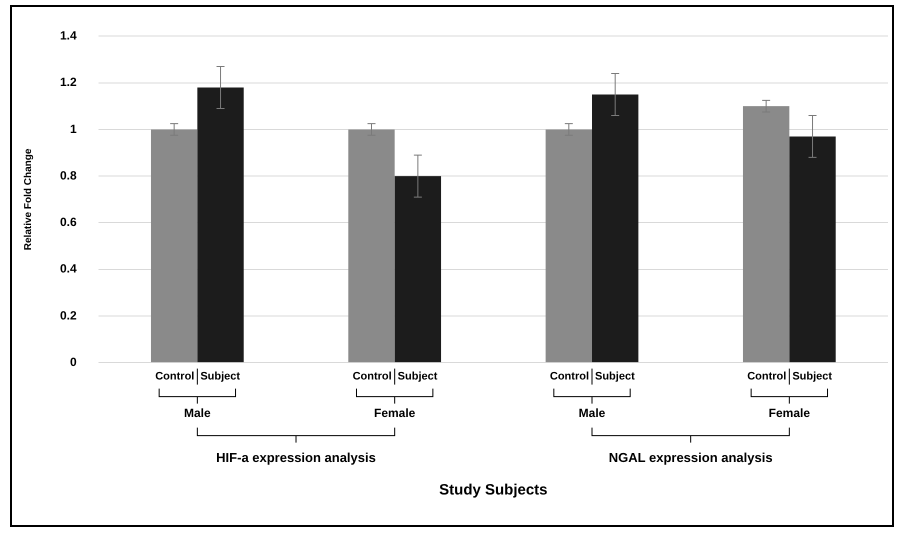 The image size is (904, 533). What do you see at coordinates (296, 458) in the screenshot?
I see `text: HIF-a expression analysis` at bounding box center [296, 458].